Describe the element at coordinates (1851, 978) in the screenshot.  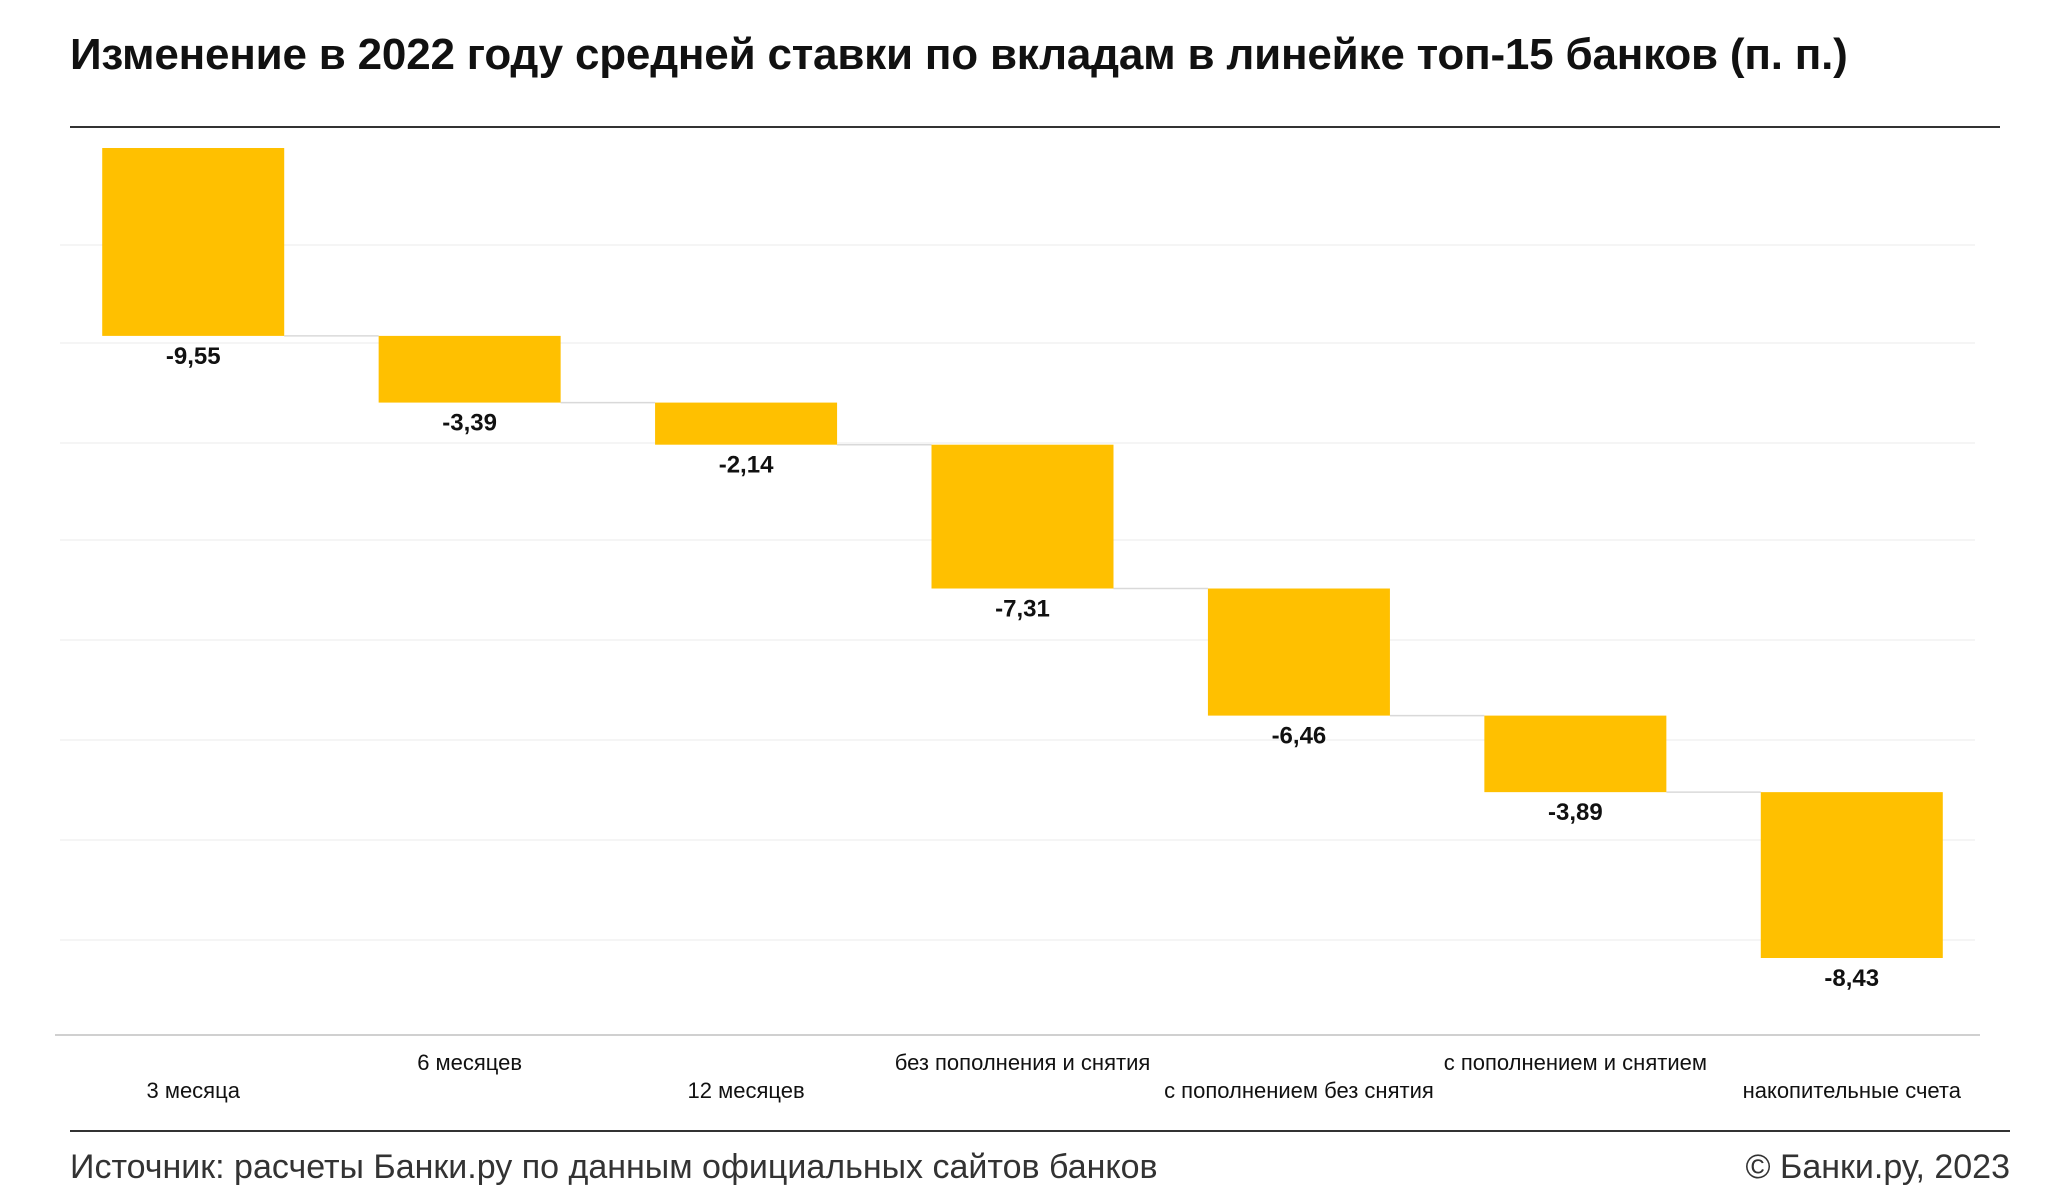
I see `data-label: -8,43` at that location.